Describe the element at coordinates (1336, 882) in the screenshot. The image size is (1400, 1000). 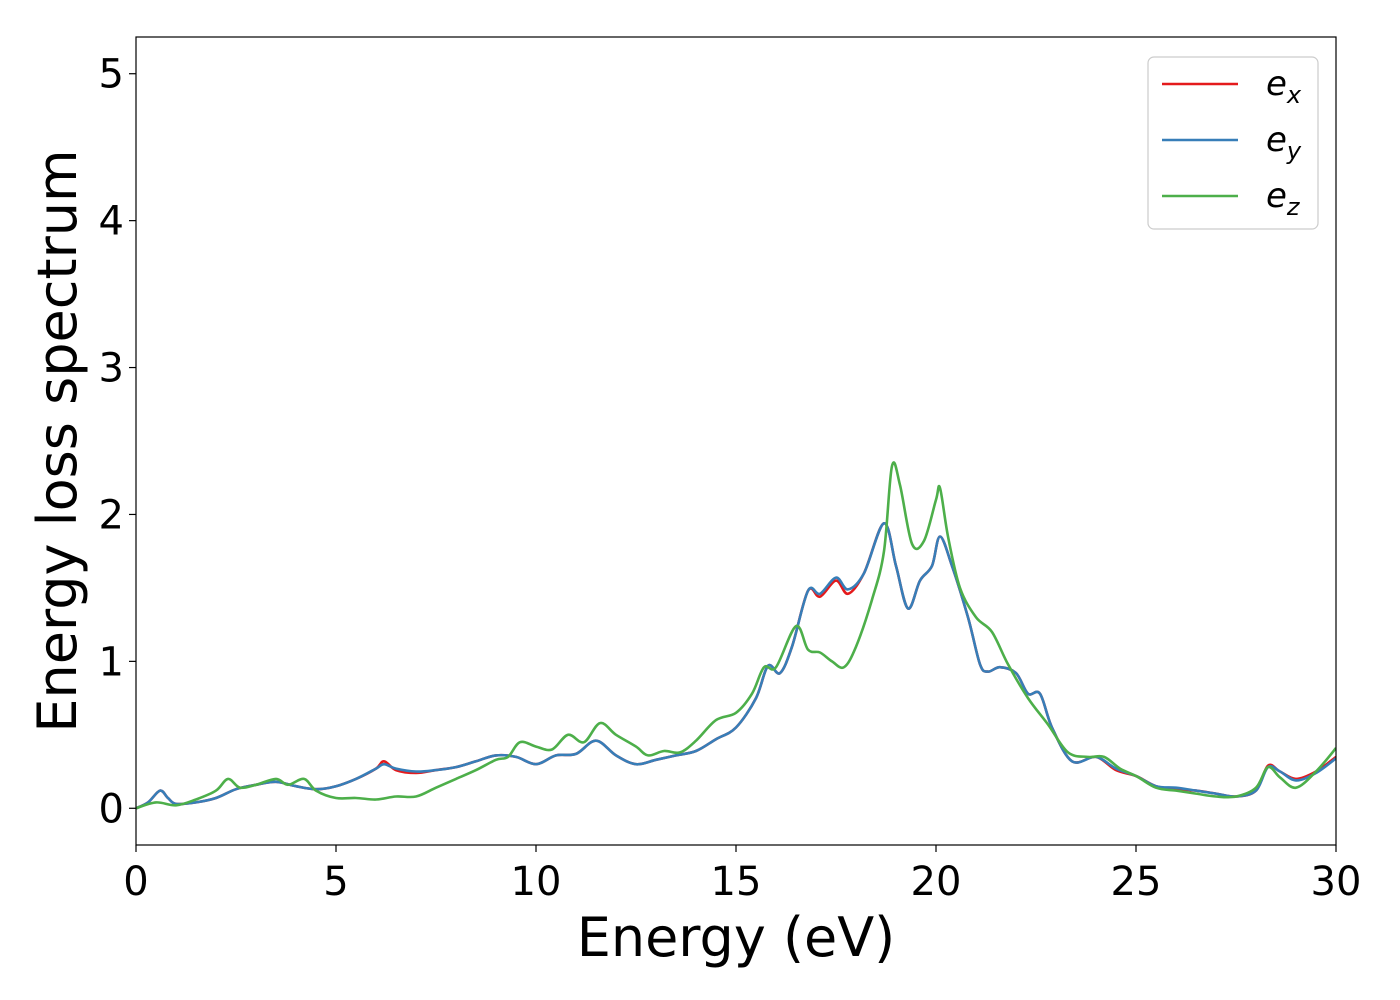
I see `x-tick-label: 30` at that location.